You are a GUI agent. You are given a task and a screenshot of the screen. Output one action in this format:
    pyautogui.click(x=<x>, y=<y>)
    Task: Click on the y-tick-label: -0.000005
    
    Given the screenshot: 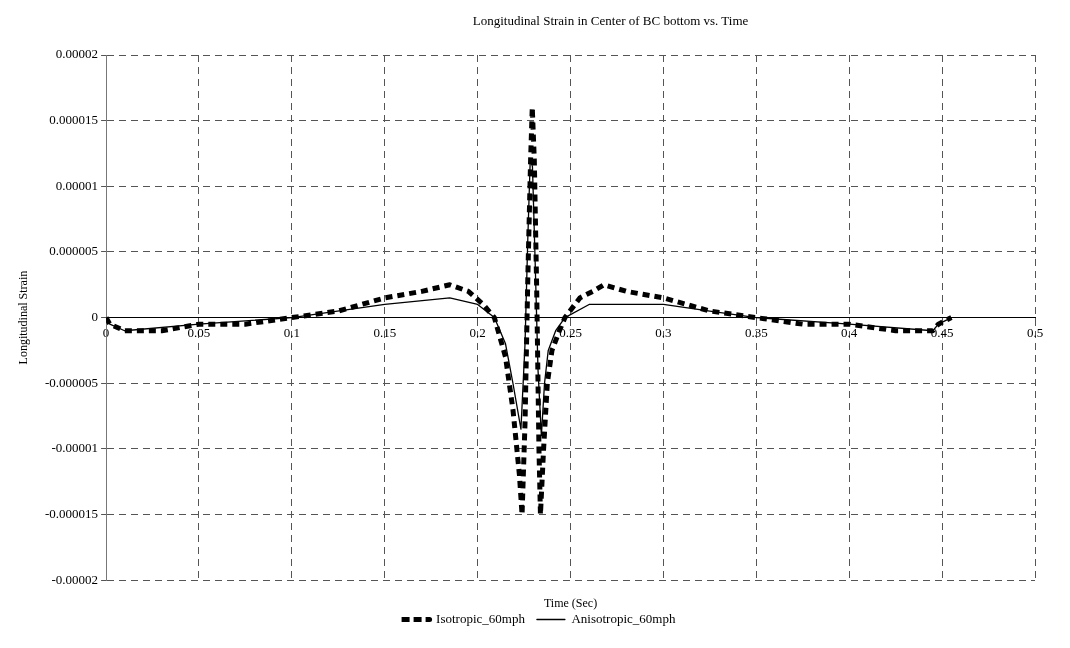 What is the action you would take?
    pyautogui.click(x=71, y=382)
    